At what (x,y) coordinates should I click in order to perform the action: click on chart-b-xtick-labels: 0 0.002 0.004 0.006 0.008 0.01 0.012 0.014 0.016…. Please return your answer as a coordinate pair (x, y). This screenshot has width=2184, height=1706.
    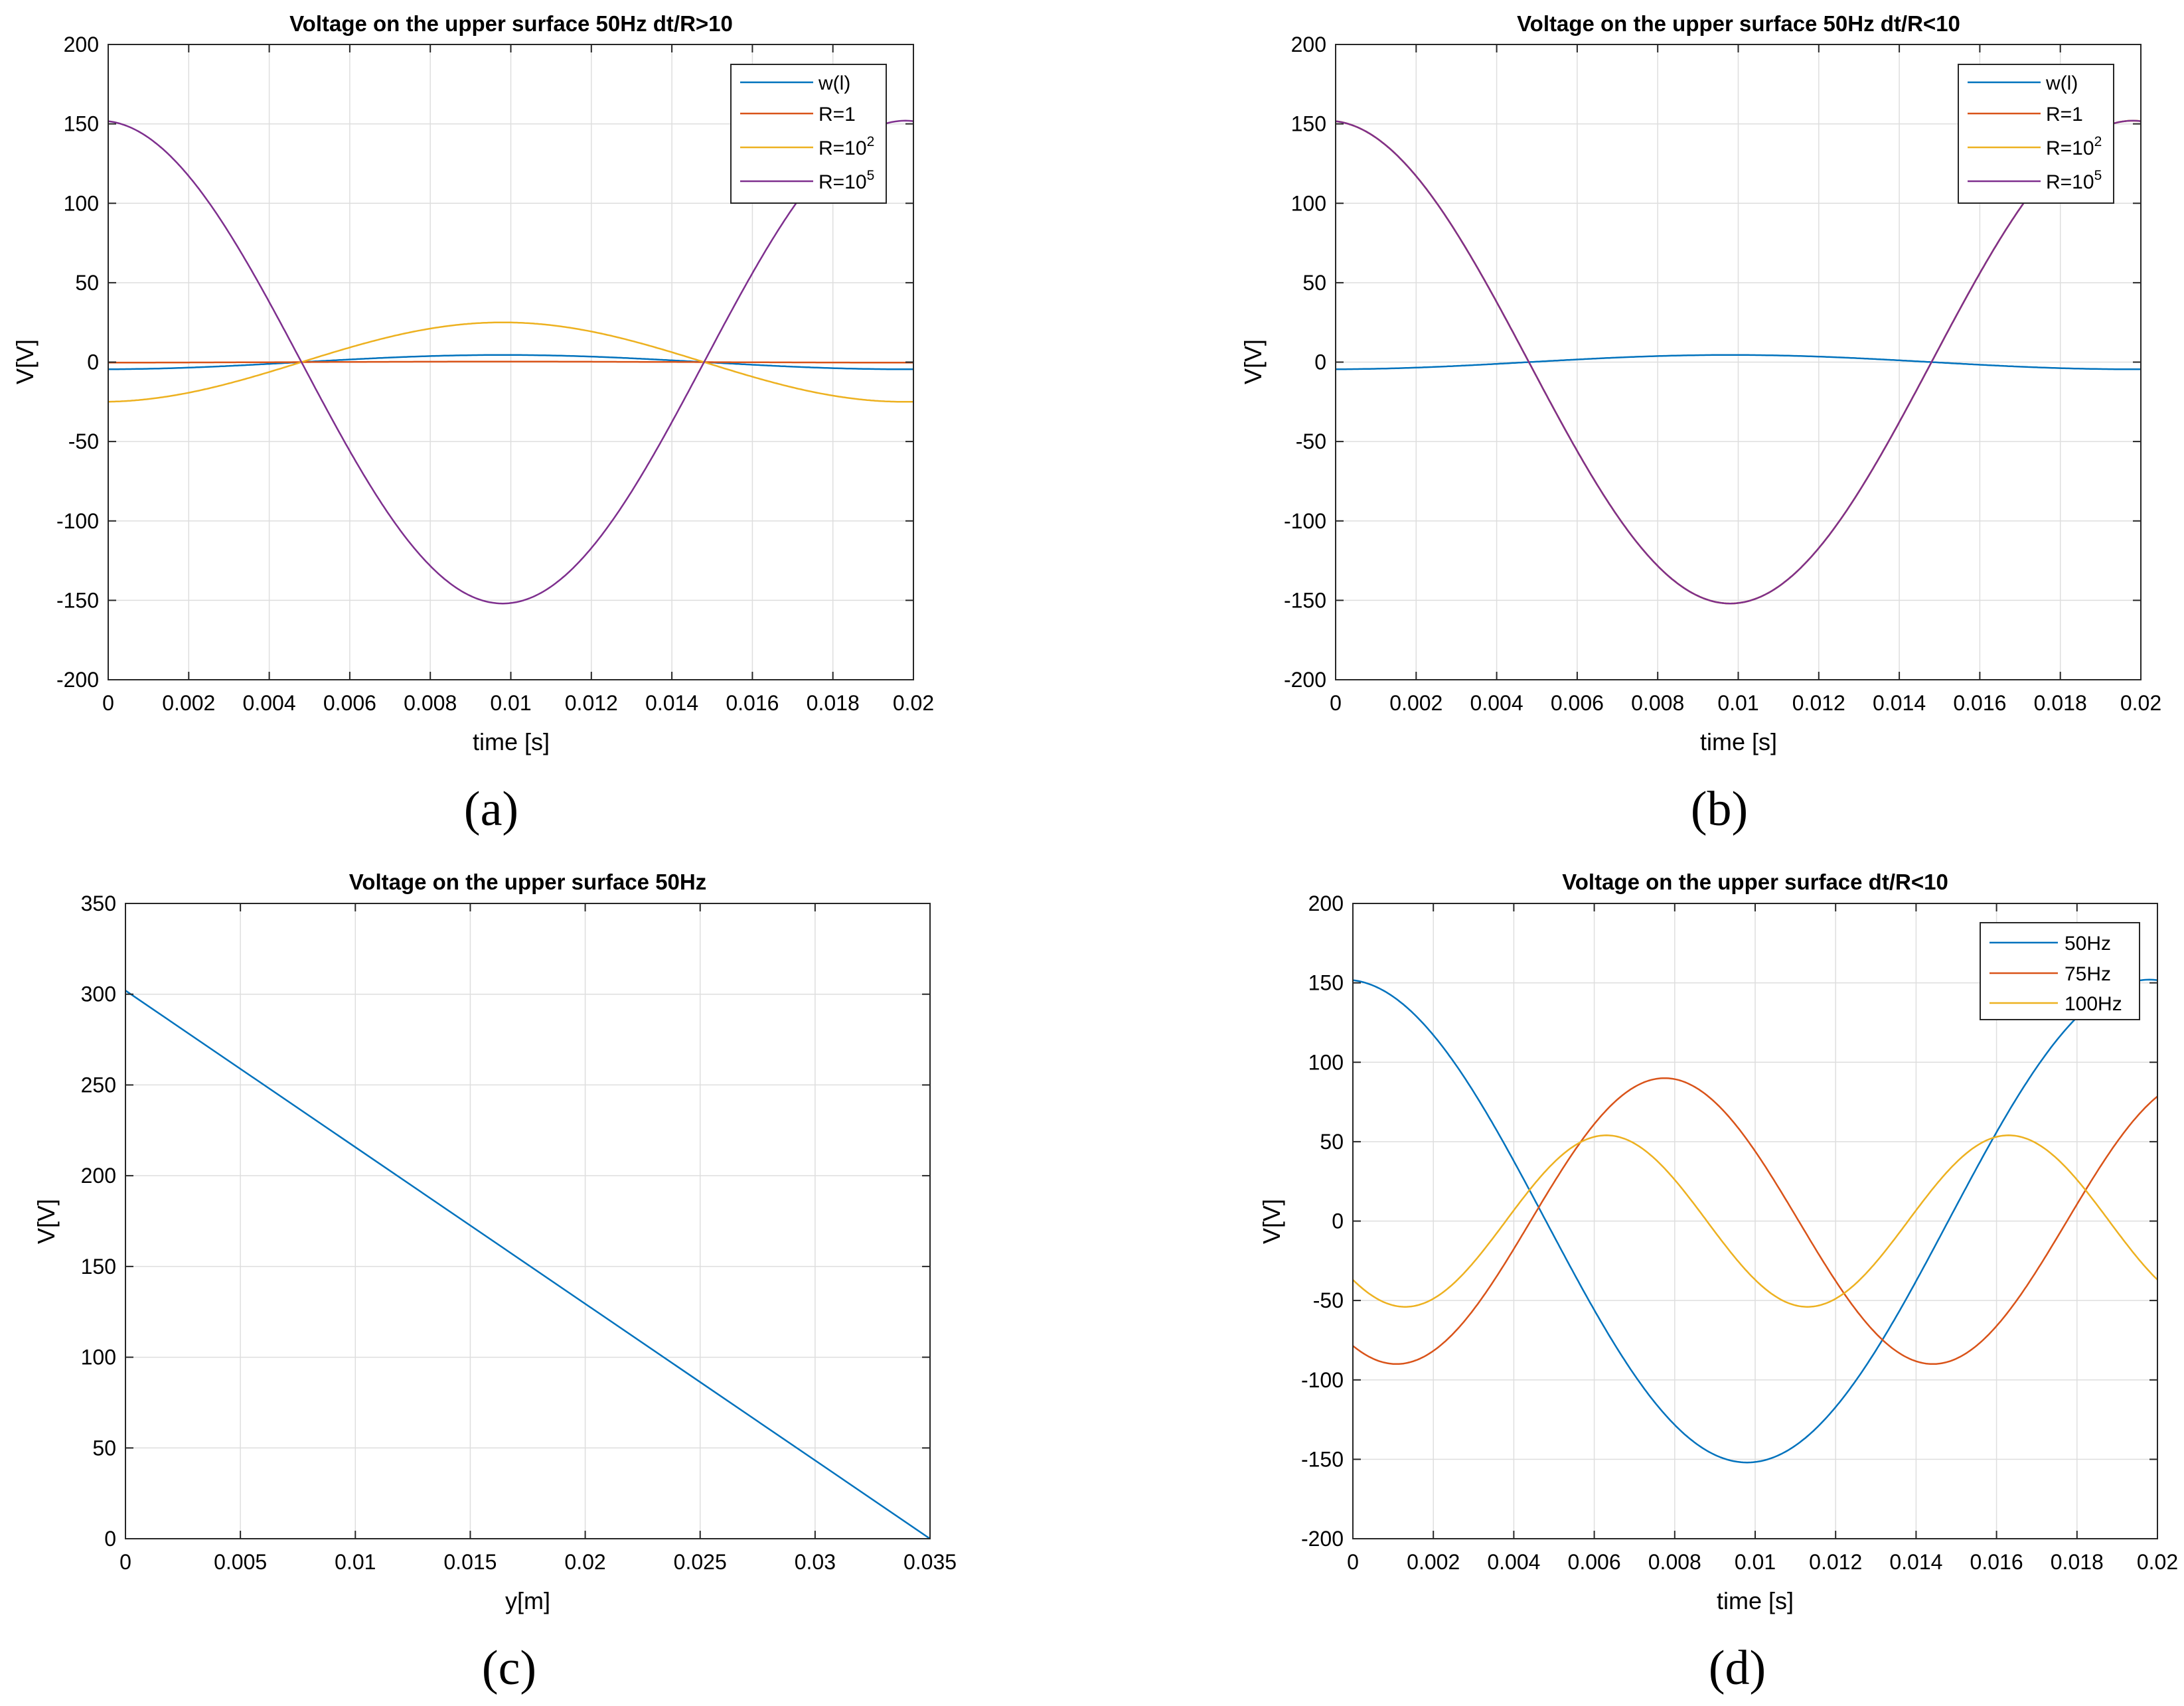
    Looking at the image, I should click on (1745, 703).